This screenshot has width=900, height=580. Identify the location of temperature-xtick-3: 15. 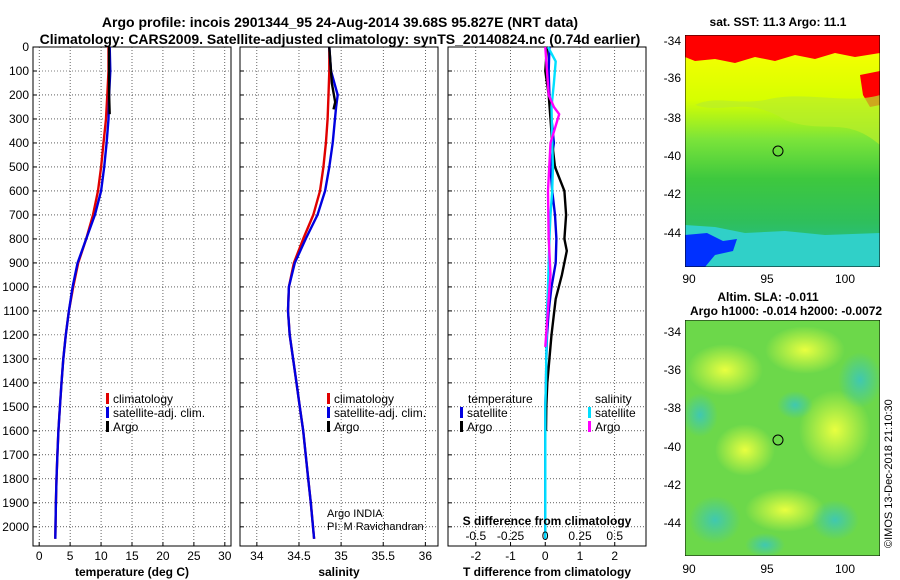
(132, 556).